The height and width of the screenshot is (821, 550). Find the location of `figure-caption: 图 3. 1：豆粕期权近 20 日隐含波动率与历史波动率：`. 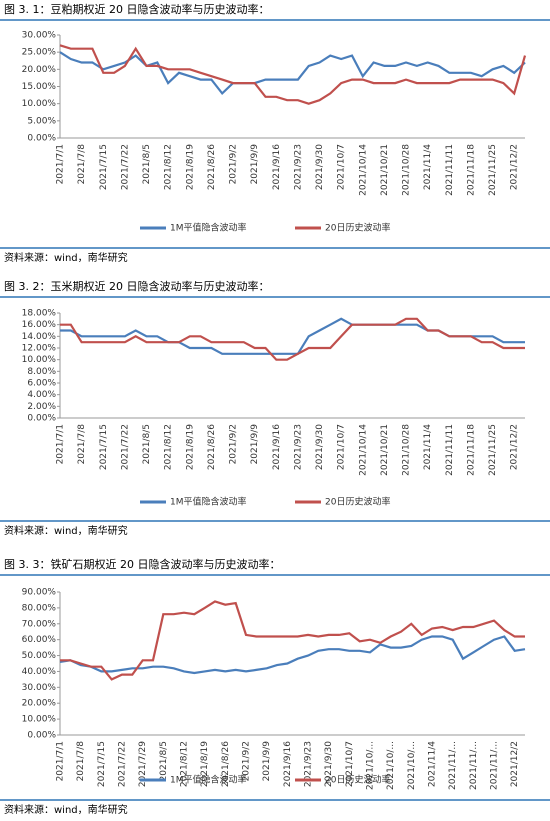

figure-caption: 图 3. 1：豆粕期权近 20 日隐含波动率与历史波动率： is located at coordinates (136, 9).